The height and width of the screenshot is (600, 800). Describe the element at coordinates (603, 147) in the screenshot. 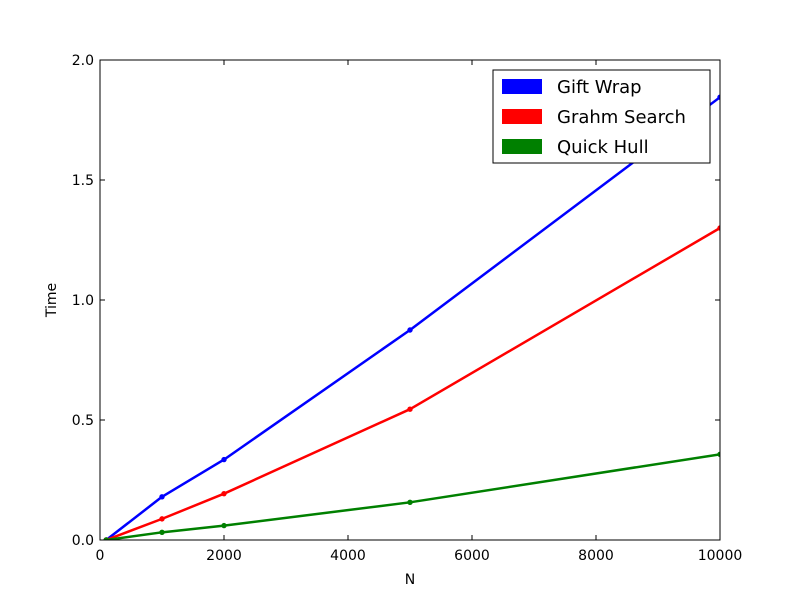

I see `legend-label-quick-hull: Quick Hull` at that location.